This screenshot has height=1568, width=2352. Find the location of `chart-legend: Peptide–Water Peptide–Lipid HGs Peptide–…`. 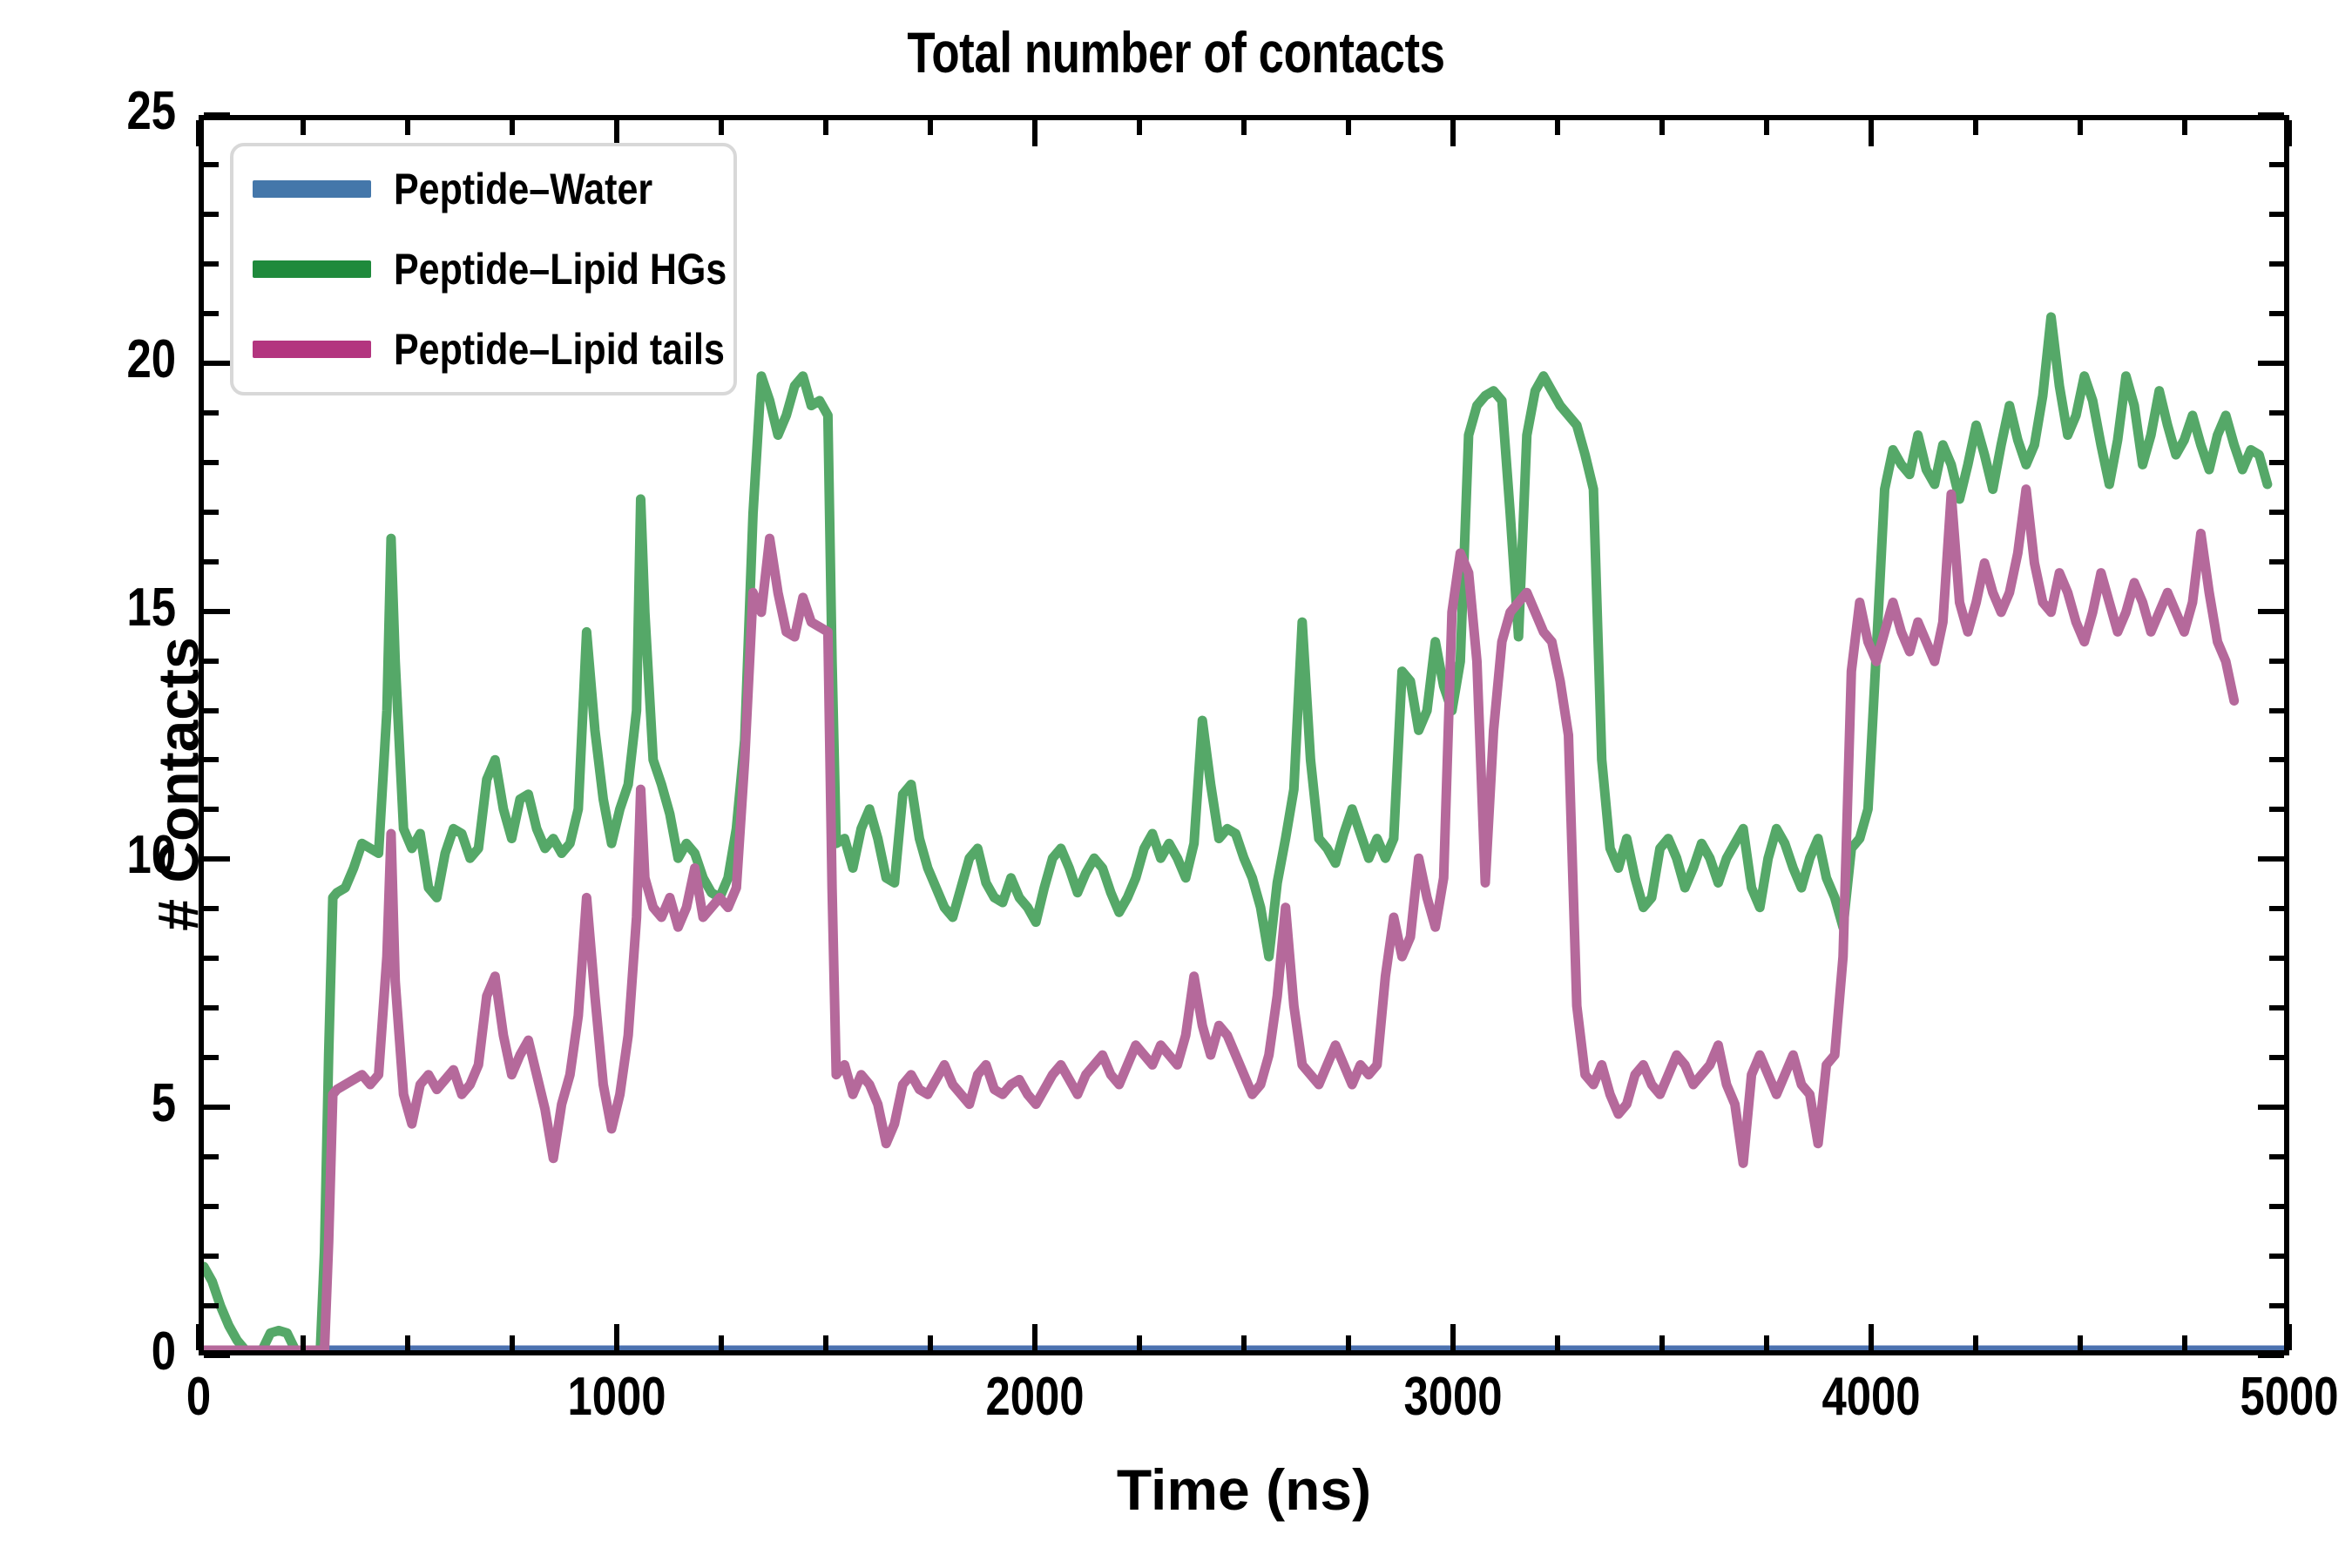

chart-legend: Peptide–Water Peptide–Lipid HGs Peptide–… is located at coordinates (484, 269).